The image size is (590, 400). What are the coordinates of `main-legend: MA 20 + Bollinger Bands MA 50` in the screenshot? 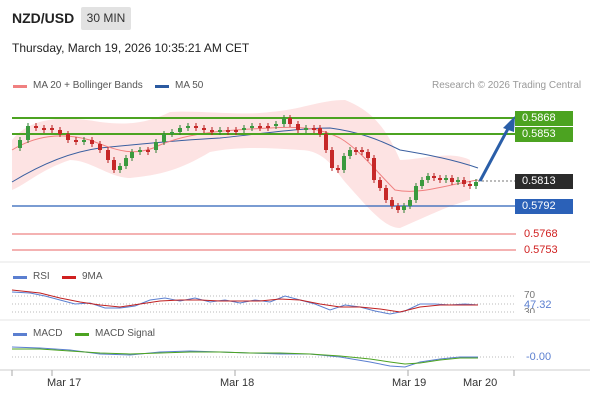 It's located at (132, 87).